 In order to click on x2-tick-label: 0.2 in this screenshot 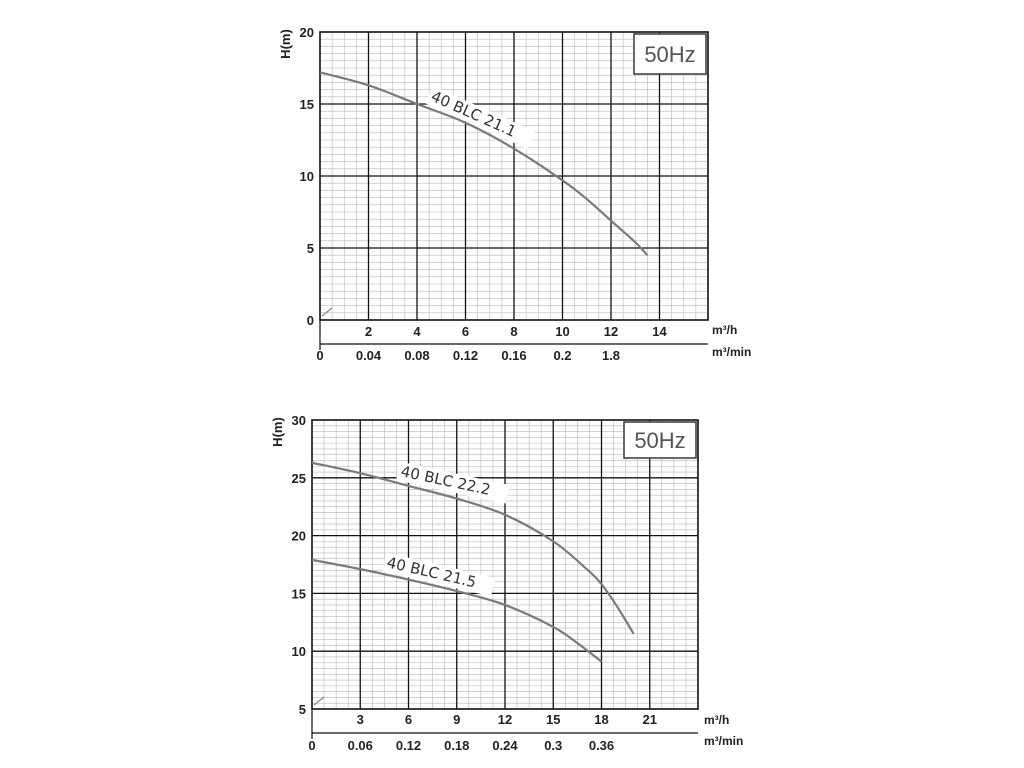, I will do `click(562, 355)`.